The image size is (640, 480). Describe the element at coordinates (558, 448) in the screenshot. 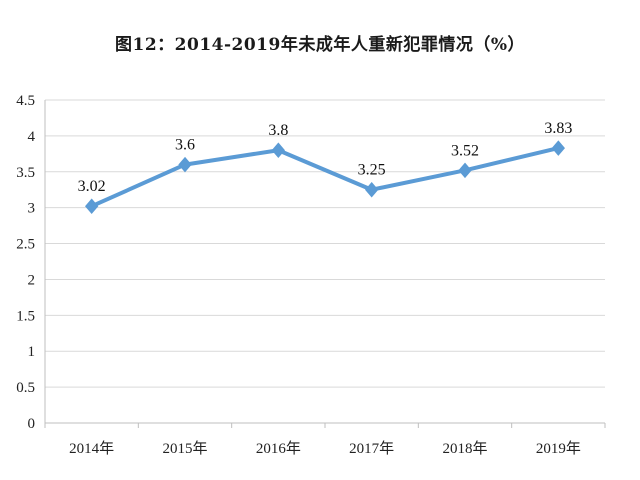

I see `x-tick-label: 2019年` at that location.